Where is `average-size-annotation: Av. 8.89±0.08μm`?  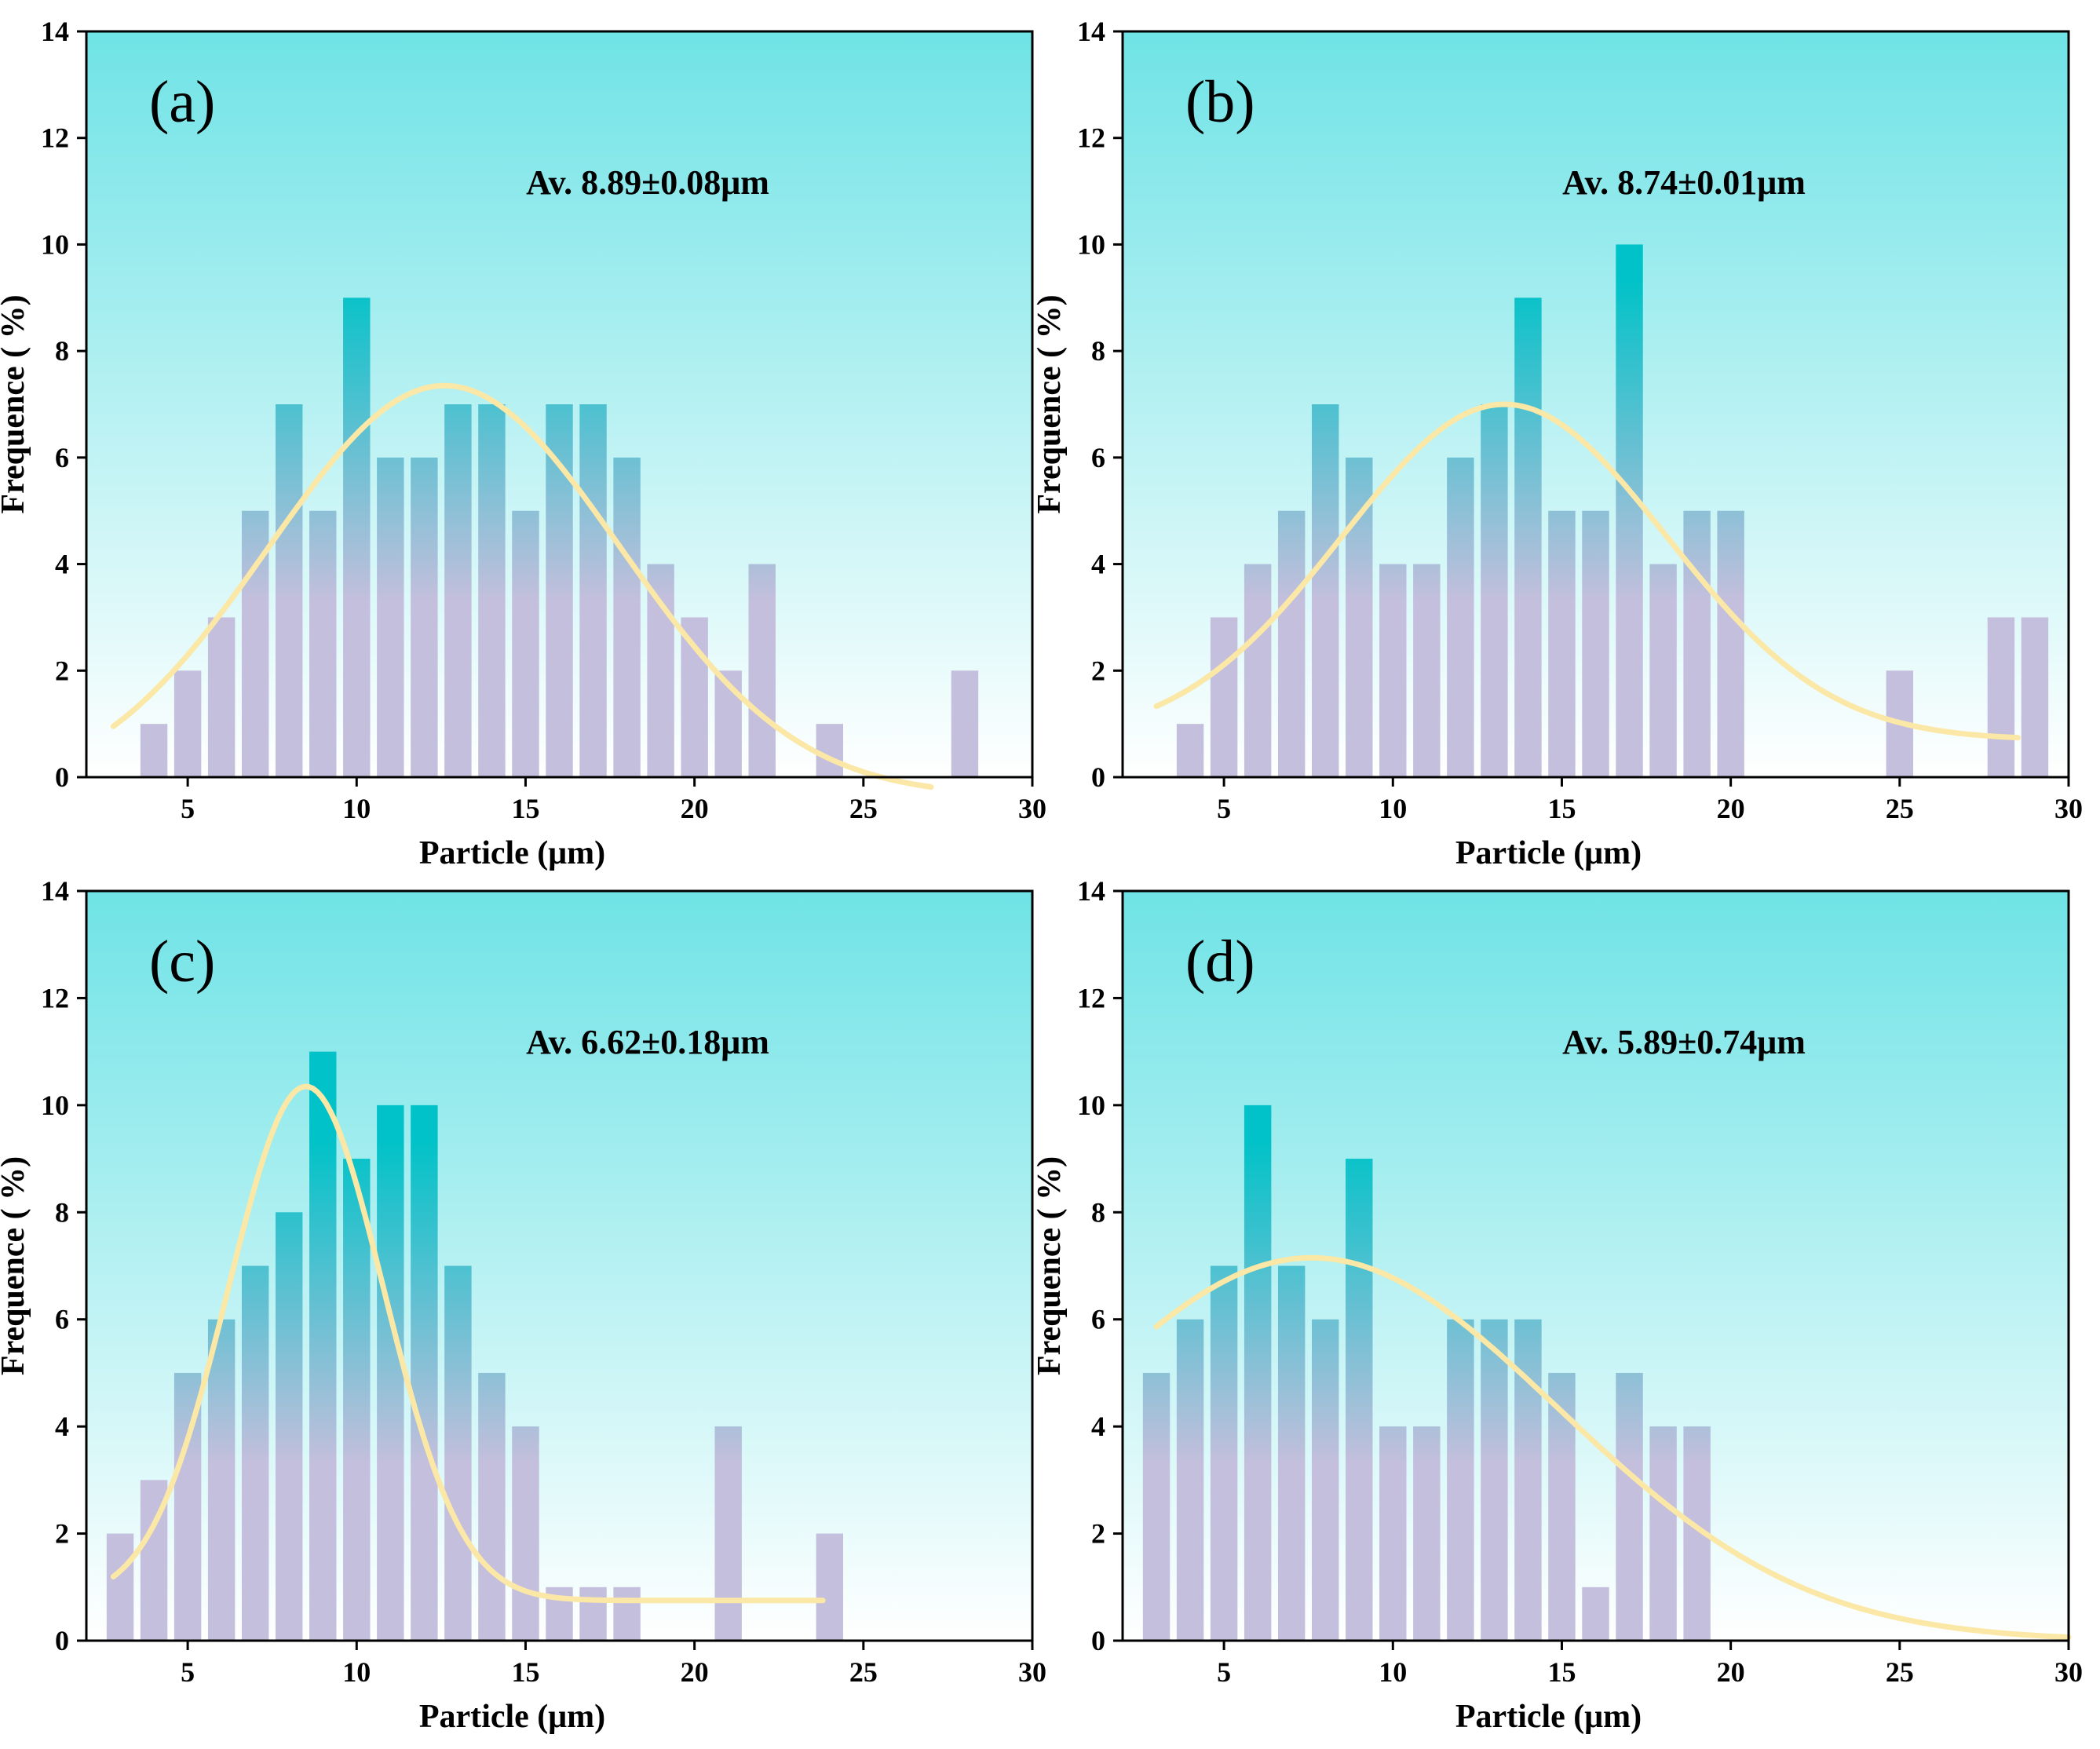
average-size-annotation: Av. 8.89±0.08μm is located at coordinates (647, 183).